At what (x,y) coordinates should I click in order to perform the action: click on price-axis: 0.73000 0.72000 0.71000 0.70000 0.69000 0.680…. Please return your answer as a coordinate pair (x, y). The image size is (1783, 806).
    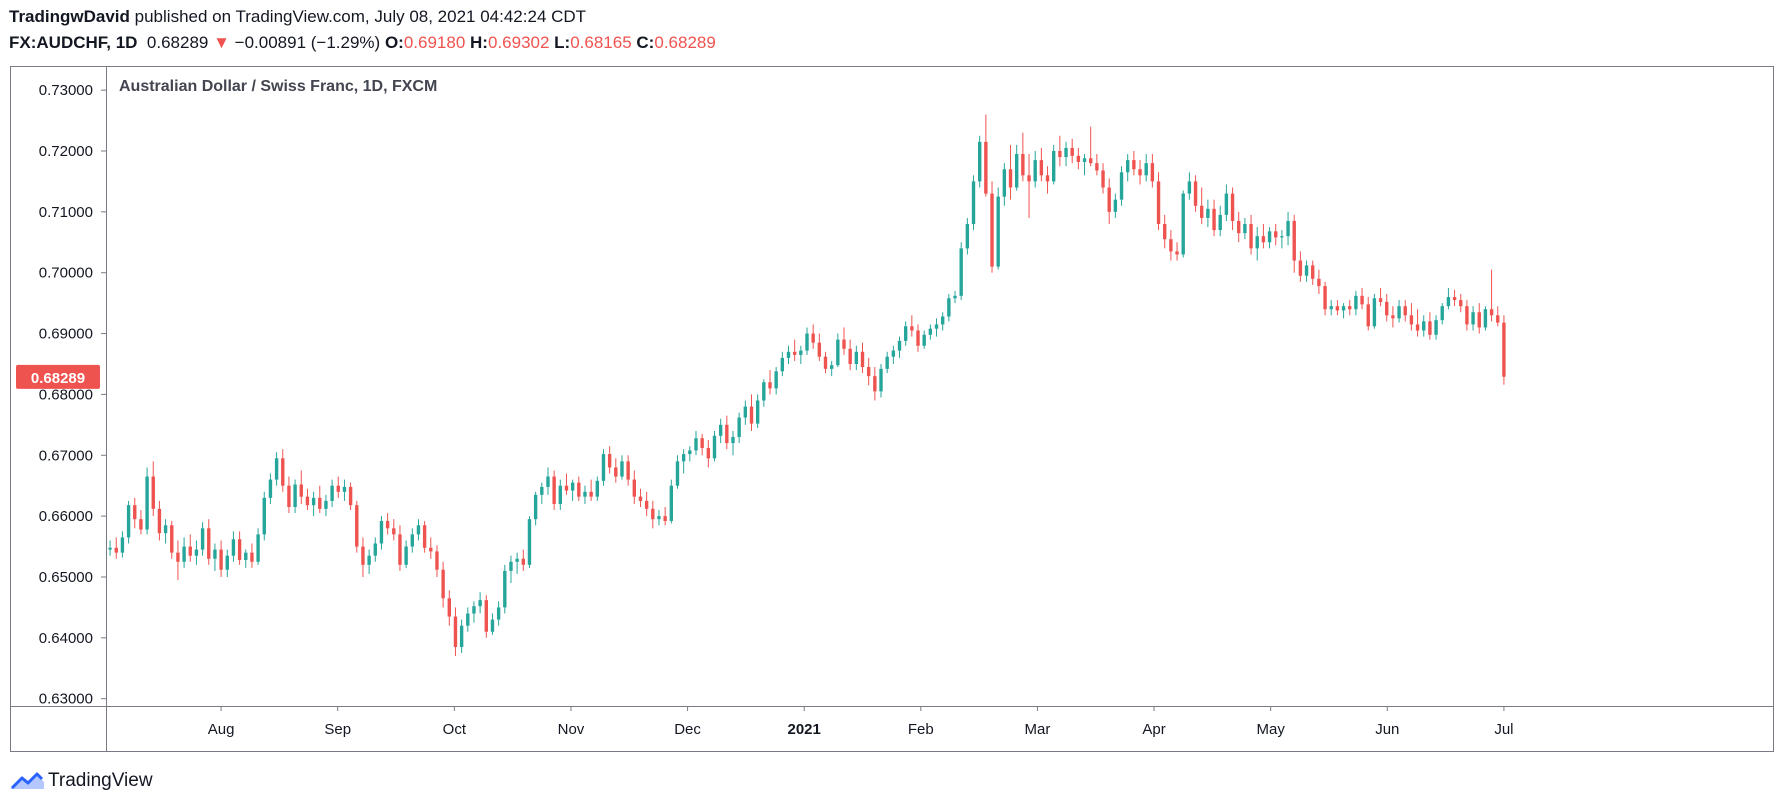
    Looking at the image, I should click on (72, 395).